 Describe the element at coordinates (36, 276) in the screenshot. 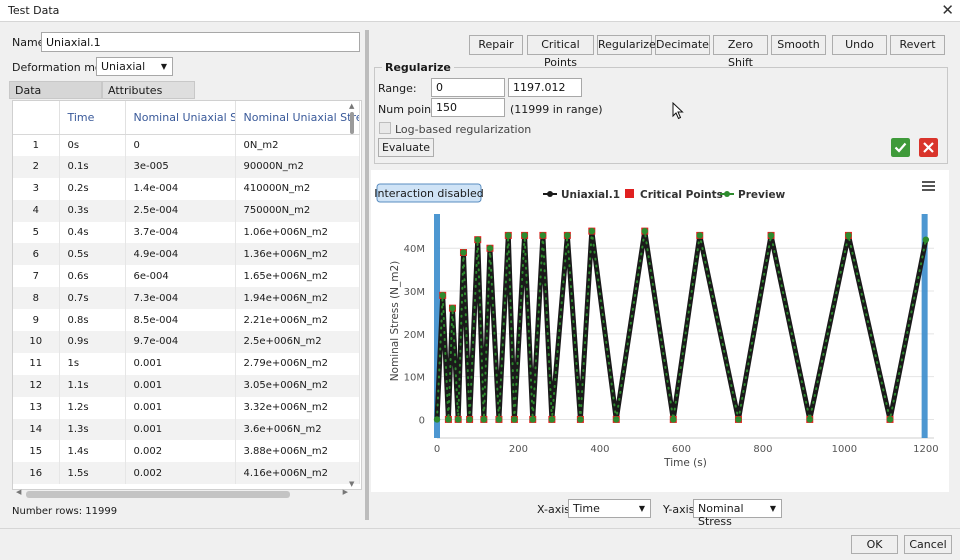

I see `table-cell-index: 7` at that location.